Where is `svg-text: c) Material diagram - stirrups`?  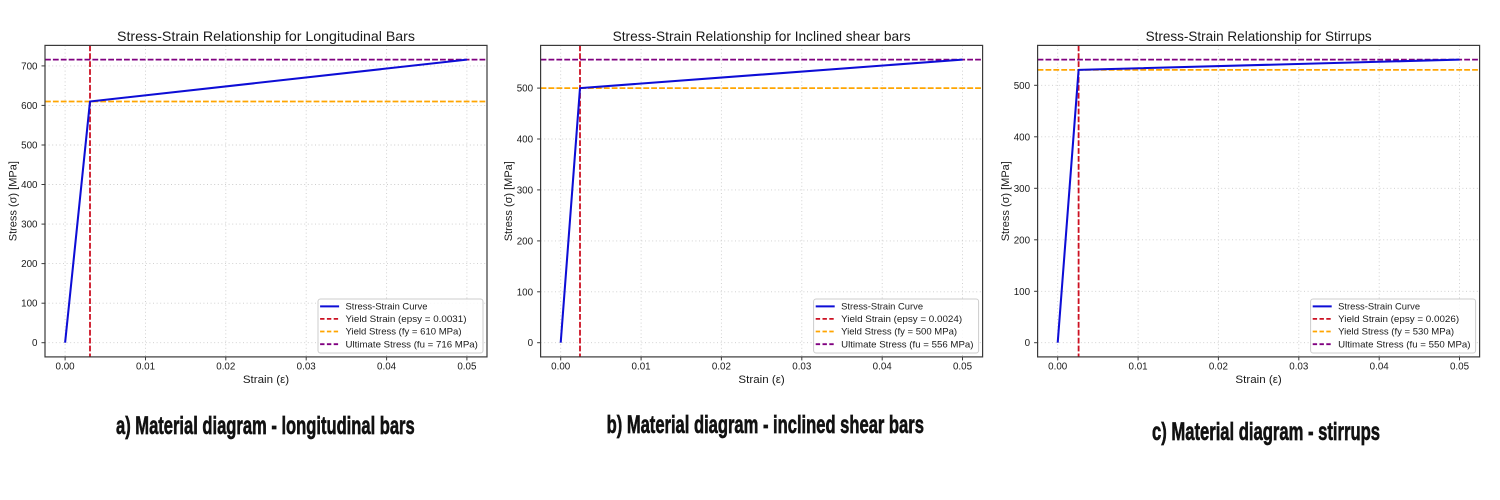 svg-text: c) Material diagram - stirrups is located at coordinates (1266, 432).